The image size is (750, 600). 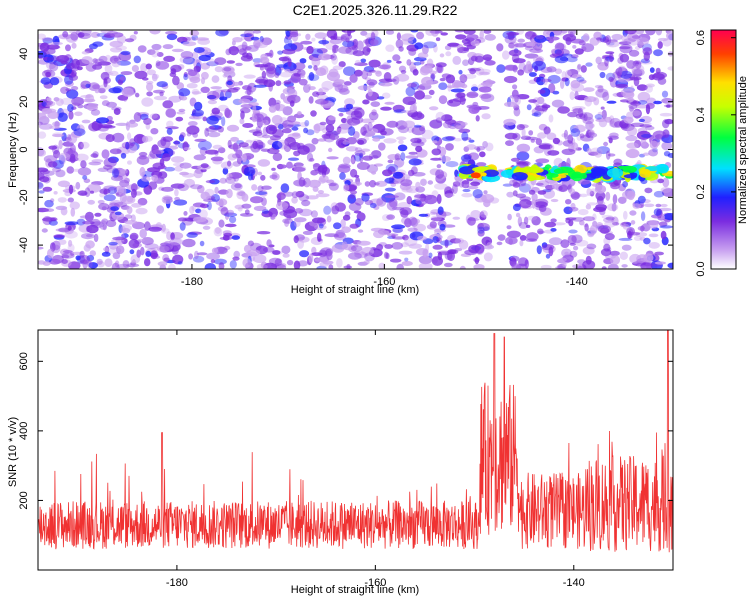 I want to click on colorbar-tick-label: 0.4, so click(x=701, y=114).